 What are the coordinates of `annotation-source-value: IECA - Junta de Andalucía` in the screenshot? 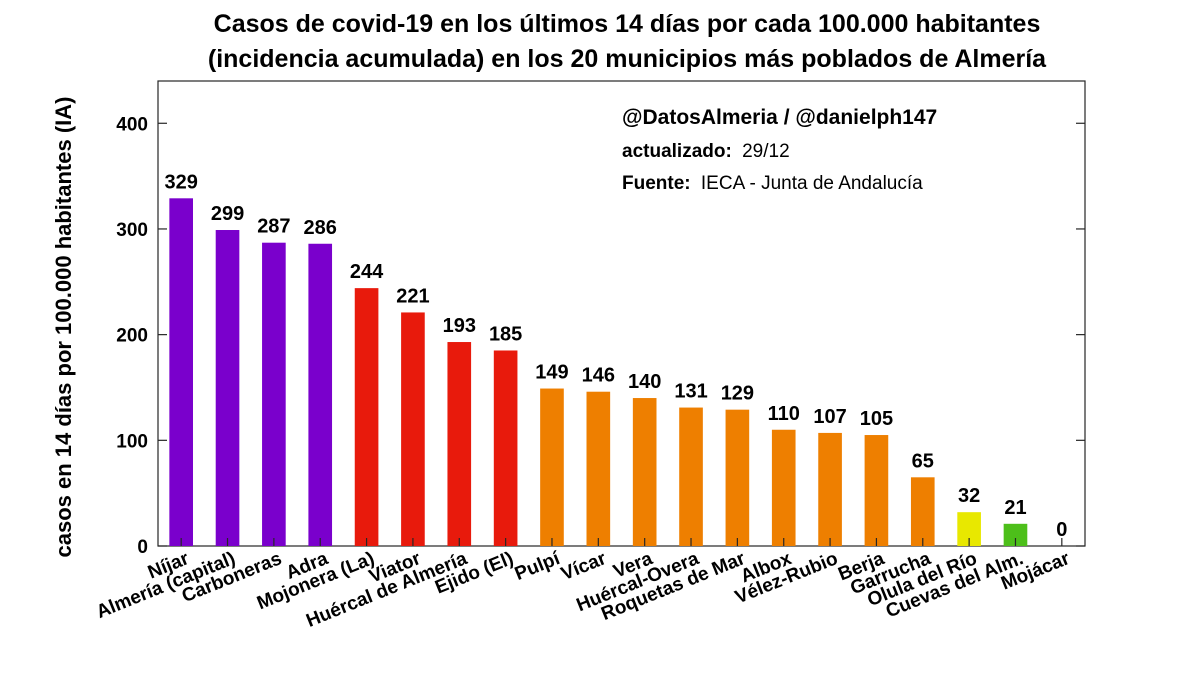 It's located at (812, 183).